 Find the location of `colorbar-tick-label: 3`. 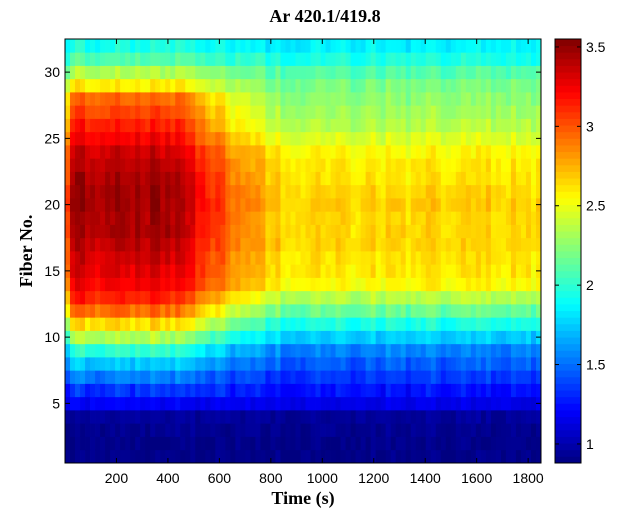

colorbar-tick-label: 3 is located at coordinates (590, 126).